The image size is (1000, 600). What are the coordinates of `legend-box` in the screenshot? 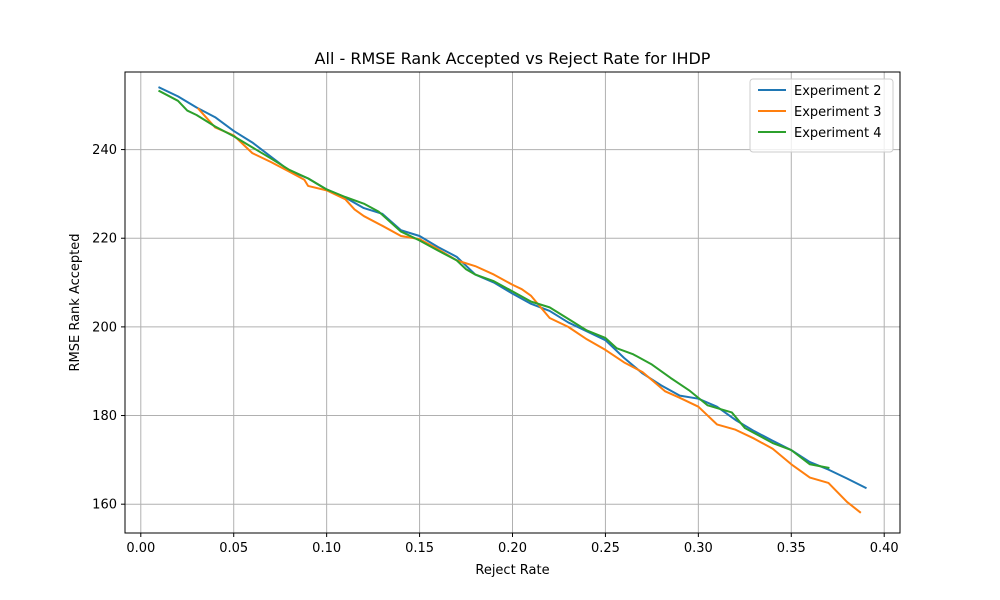 It's located at (821, 115).